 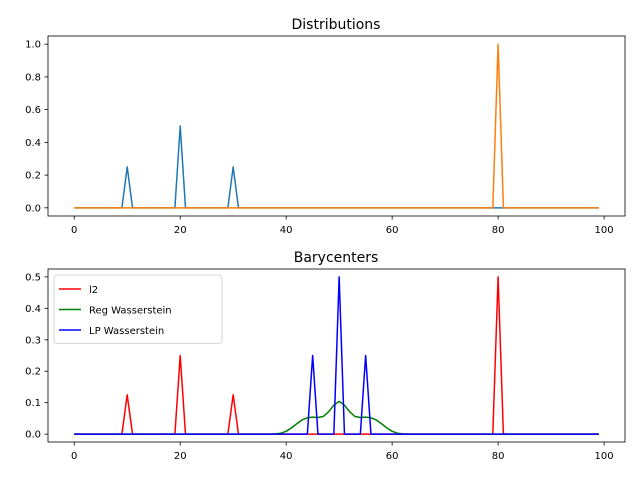 I want to click on legend: l2 Reg Wasserstein LP Wasserstein, so click(x=138, y=309).